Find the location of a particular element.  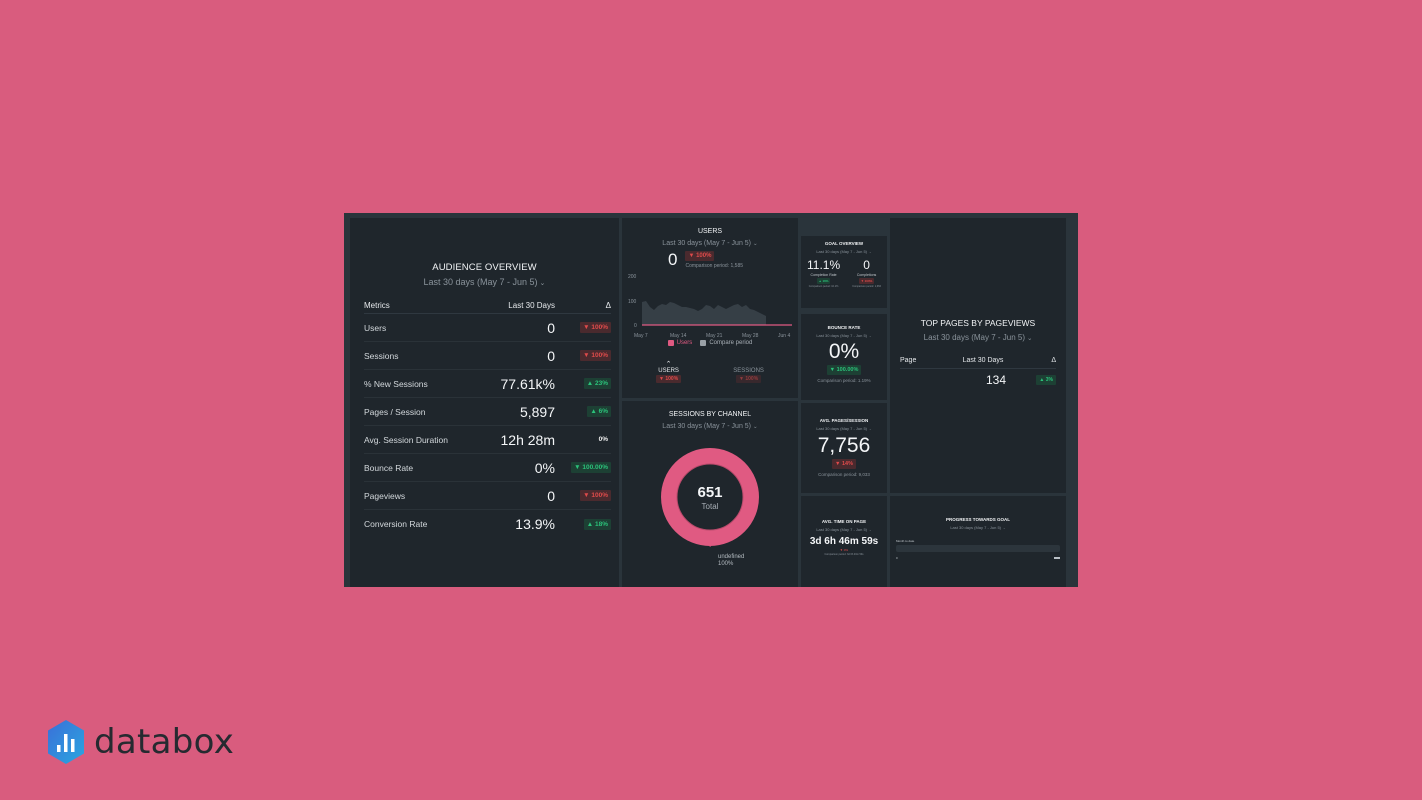

delta-badge: ▲ 23% is located at coordinates (597, 383).